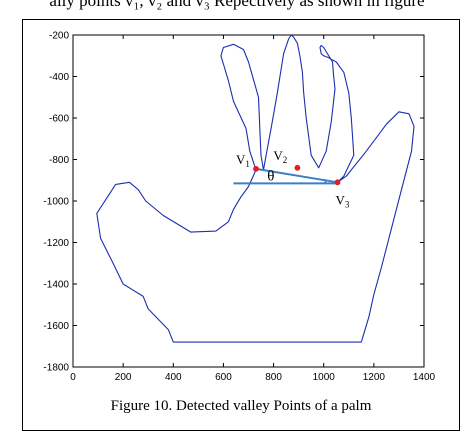 This screenshot has height=439, width=474. I want to click on x-tick-label: 200, so click(123, 377).